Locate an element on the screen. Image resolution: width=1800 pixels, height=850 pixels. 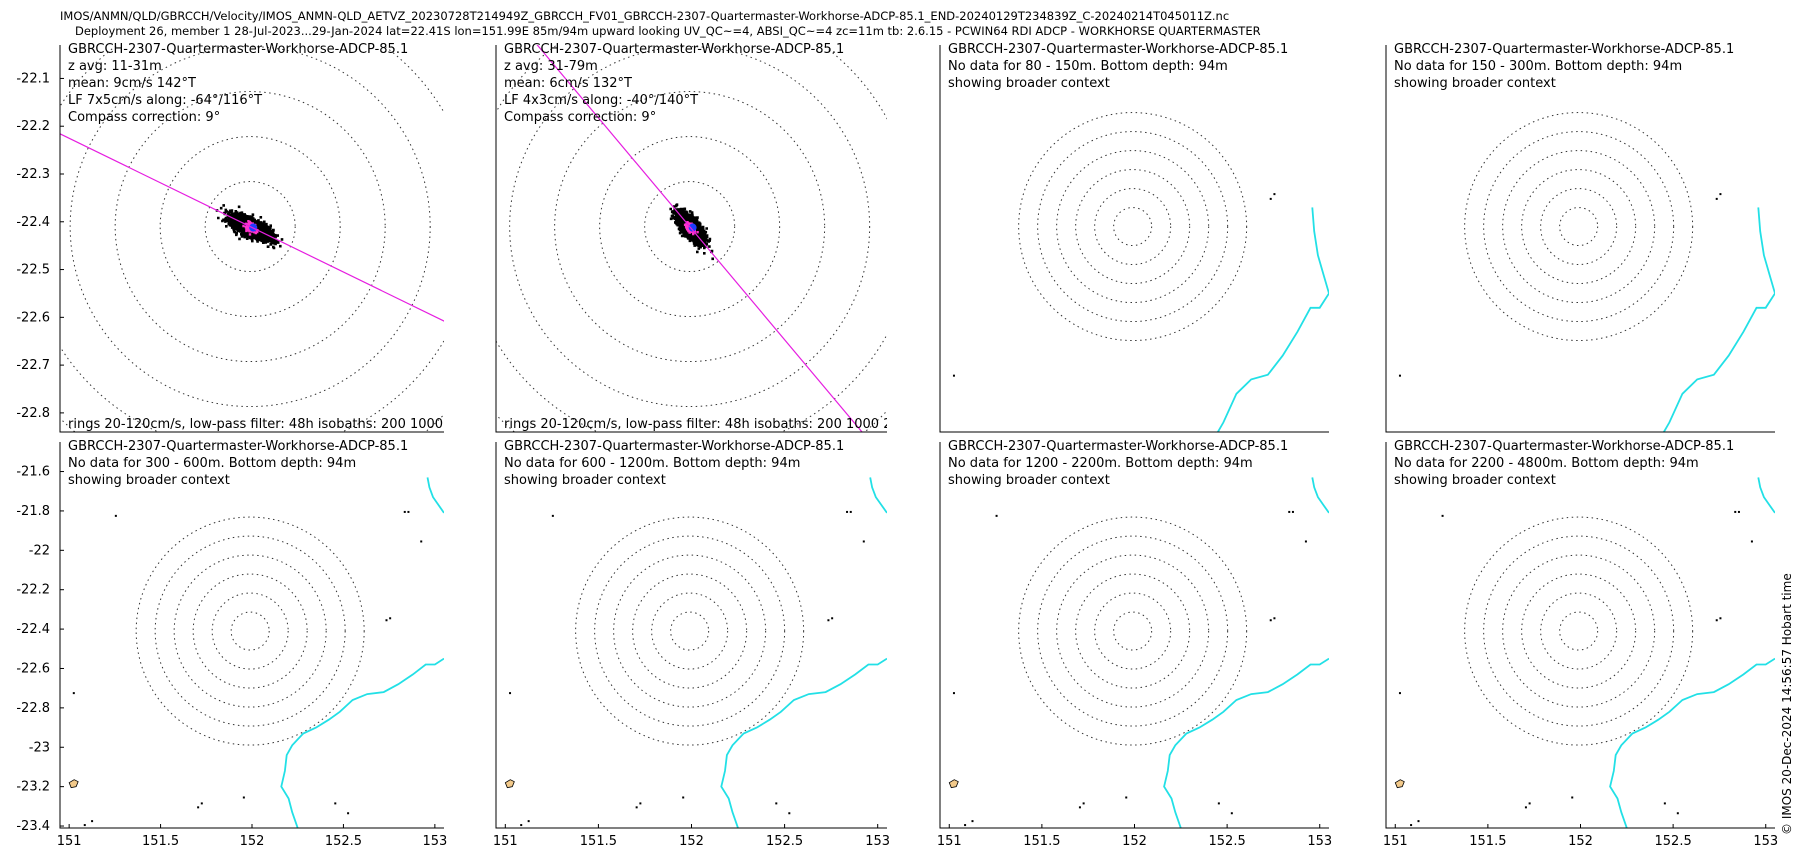
x-tick-label: 151 is located at coordinates (69, 841).